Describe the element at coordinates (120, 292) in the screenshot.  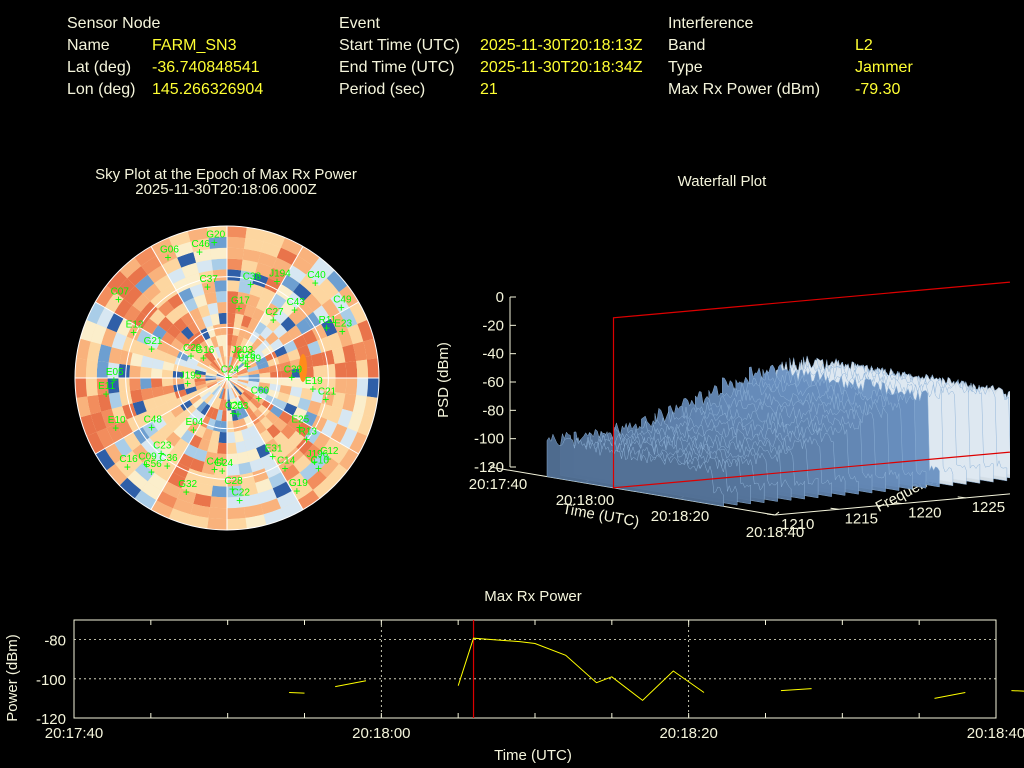
I see `satellite-label: C07` at that location.